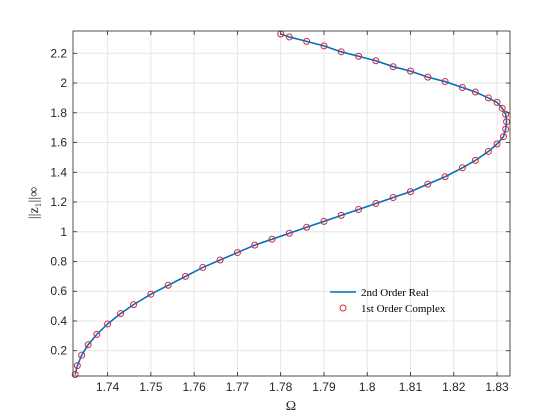 The height and width of the screenshot is (420, 560). Describe the element at coordinates (291, 406) in the screenshot. I see `x-axis-label: Ω` at that location.